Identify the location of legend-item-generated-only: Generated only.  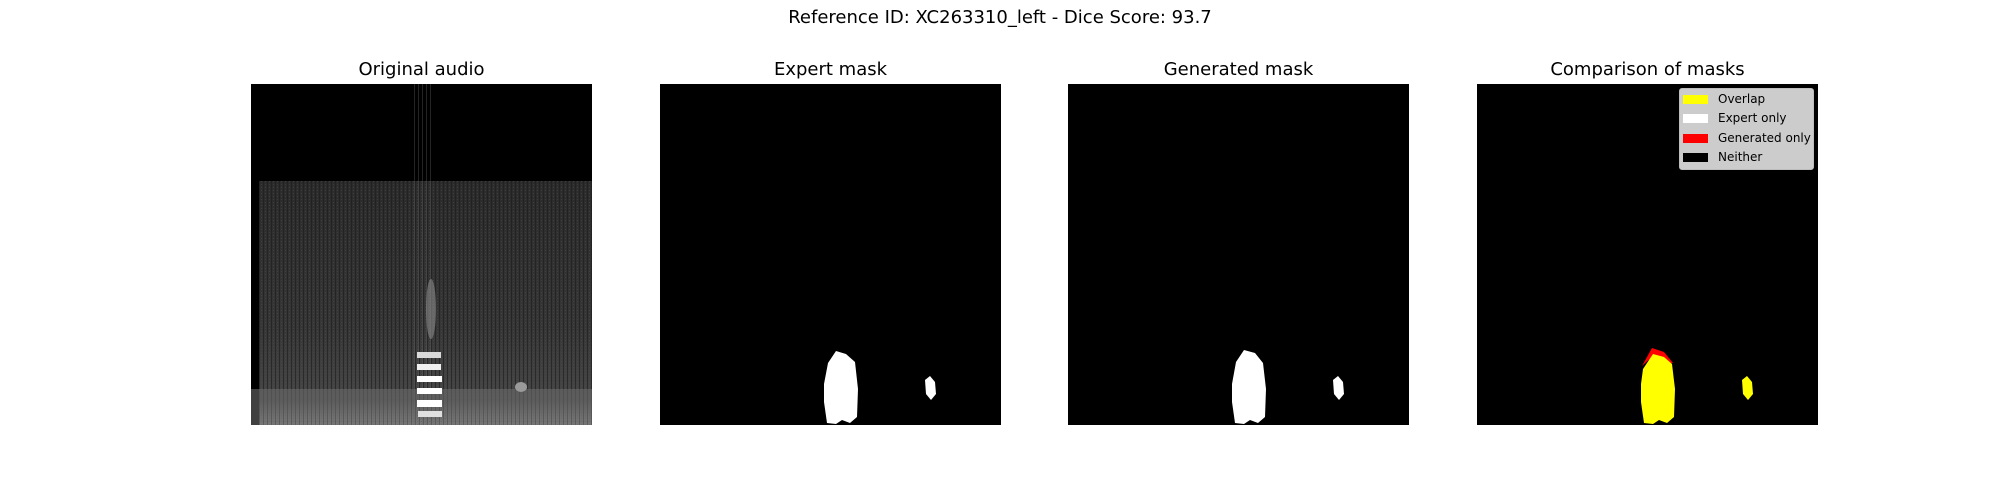
(1747, 138).